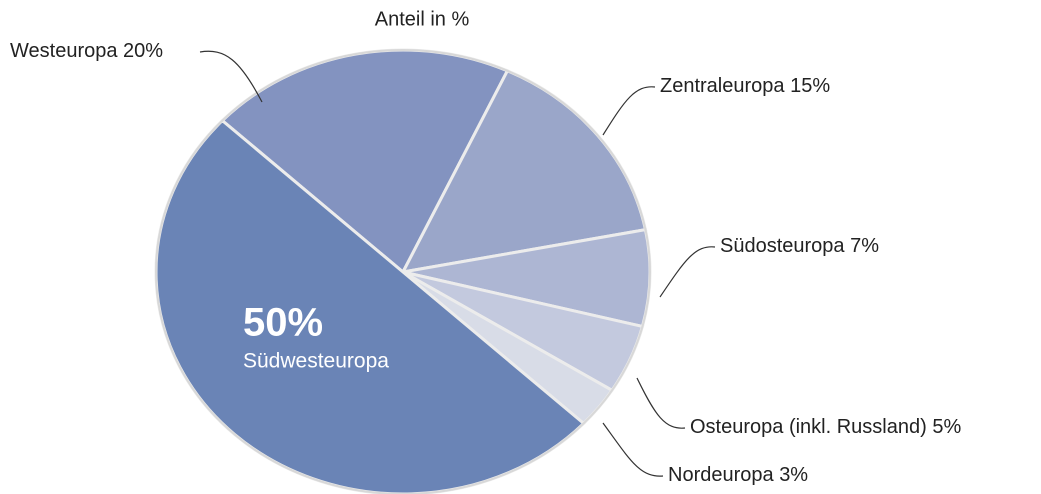 The width and height of the screenshot is (1041, 494). What do you see at coordinates (143, 51) in the screenshot?
I see `slice-value: 20%` at bounding box center [143, 51].